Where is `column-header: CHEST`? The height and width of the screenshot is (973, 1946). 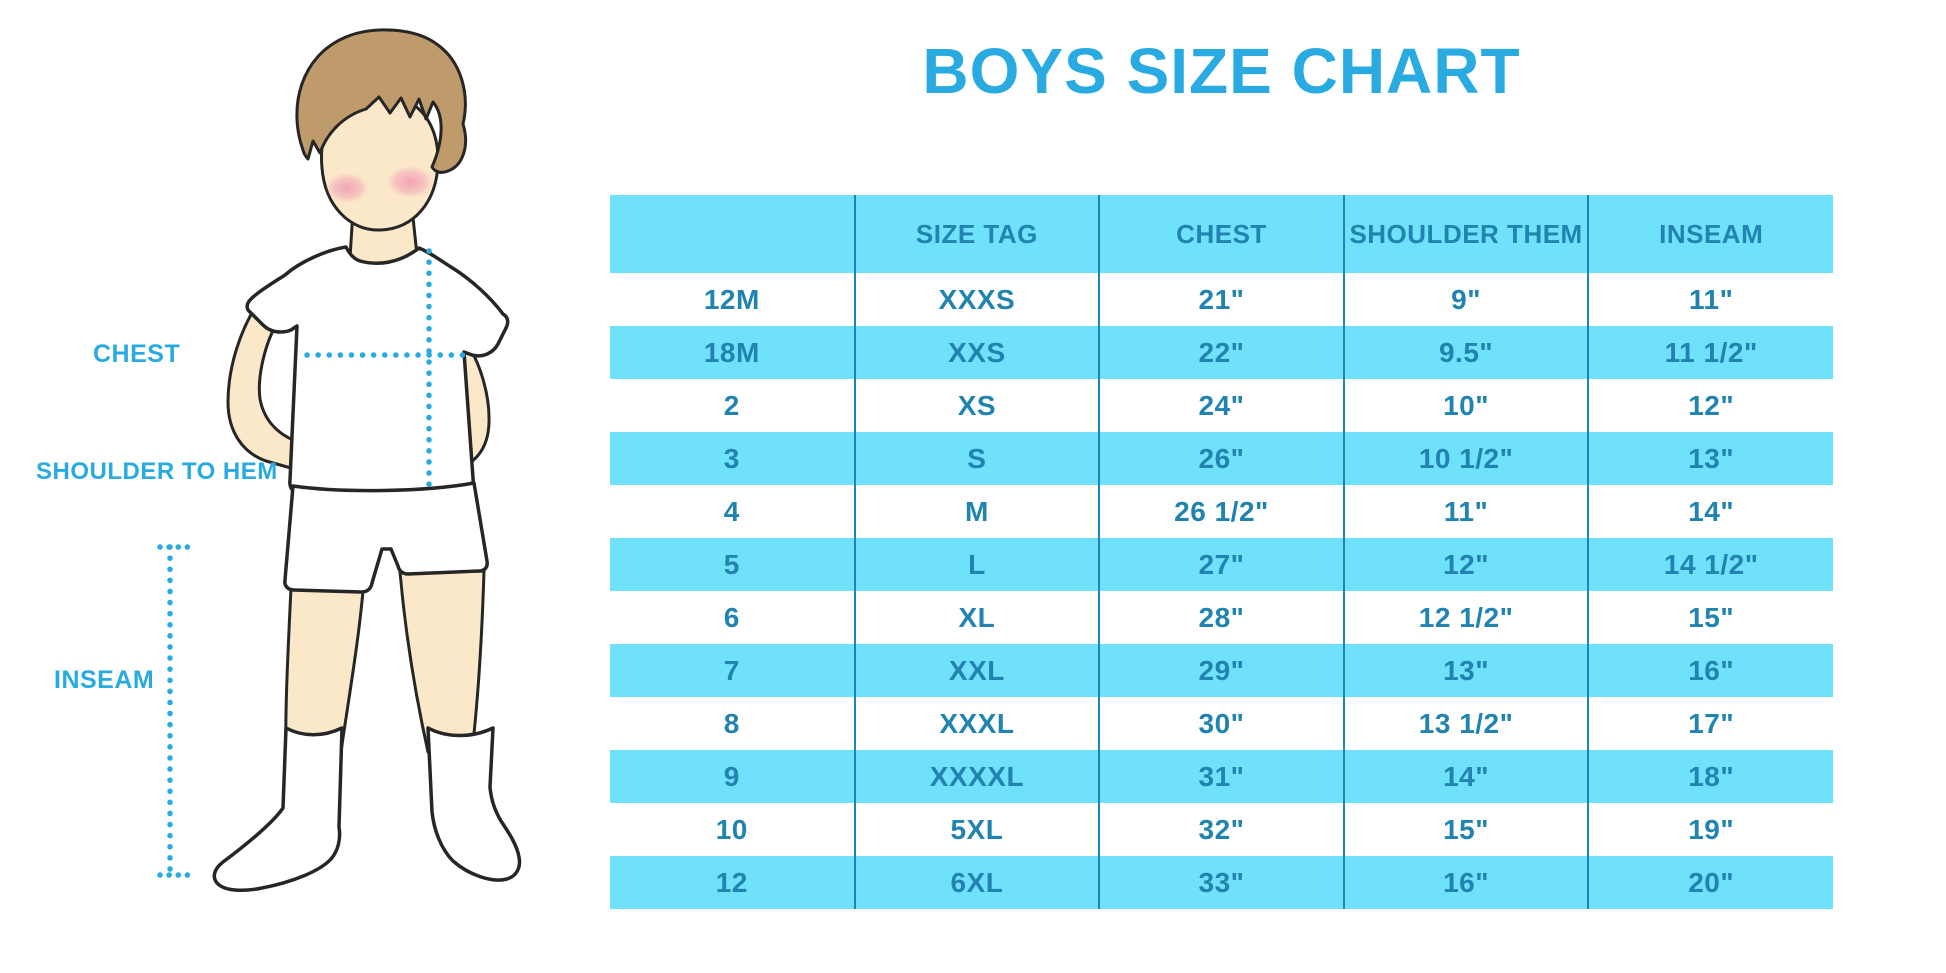
column-header: CHEST is located at coordinates (1221, 234).